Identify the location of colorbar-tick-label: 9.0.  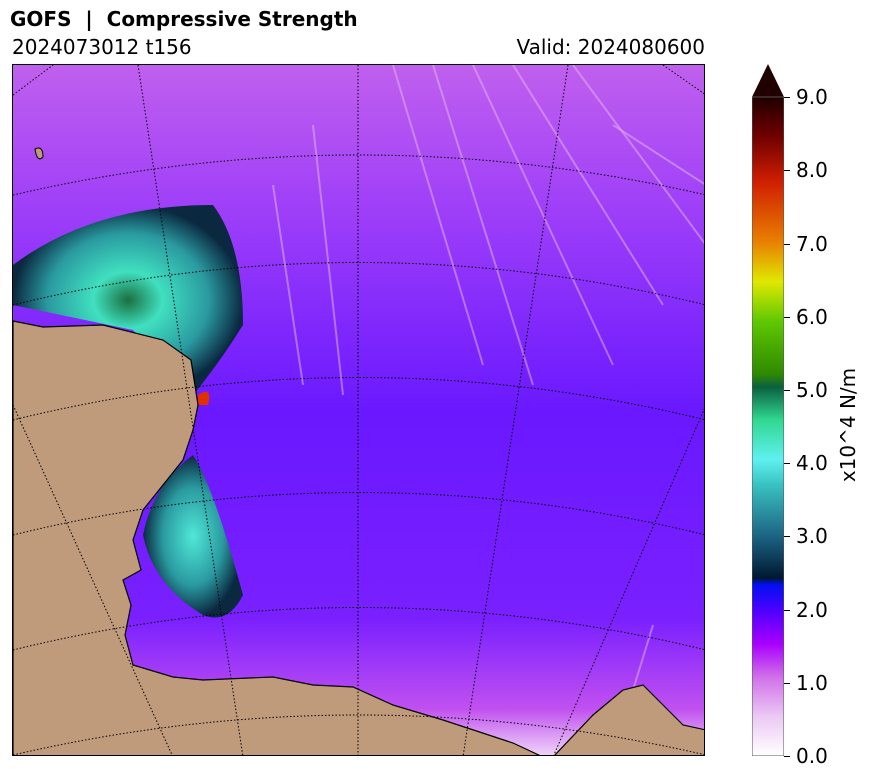
(812, 97).